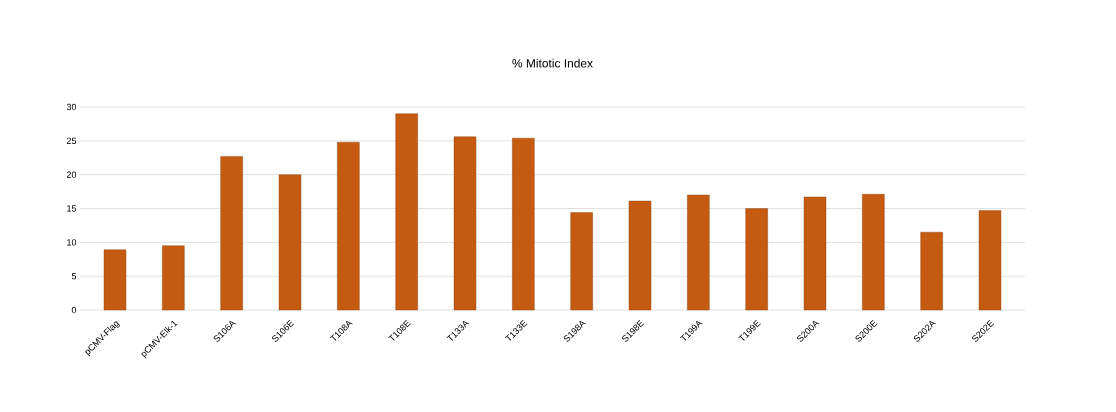  I want to click on y-tick-label: 20, so click(71, 174).